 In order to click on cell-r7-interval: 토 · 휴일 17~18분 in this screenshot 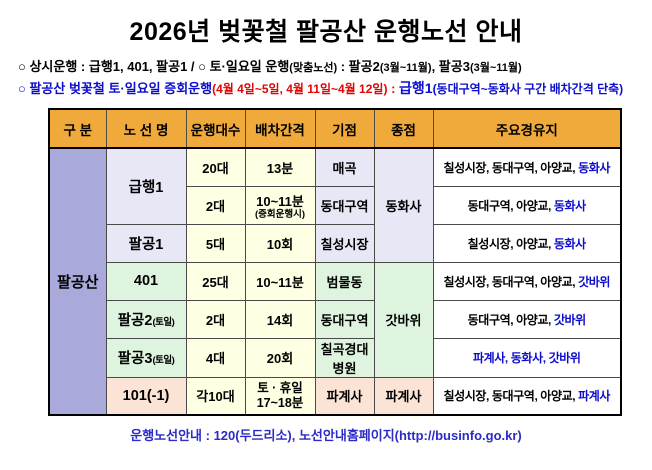, I will do `click(280, 396)`.